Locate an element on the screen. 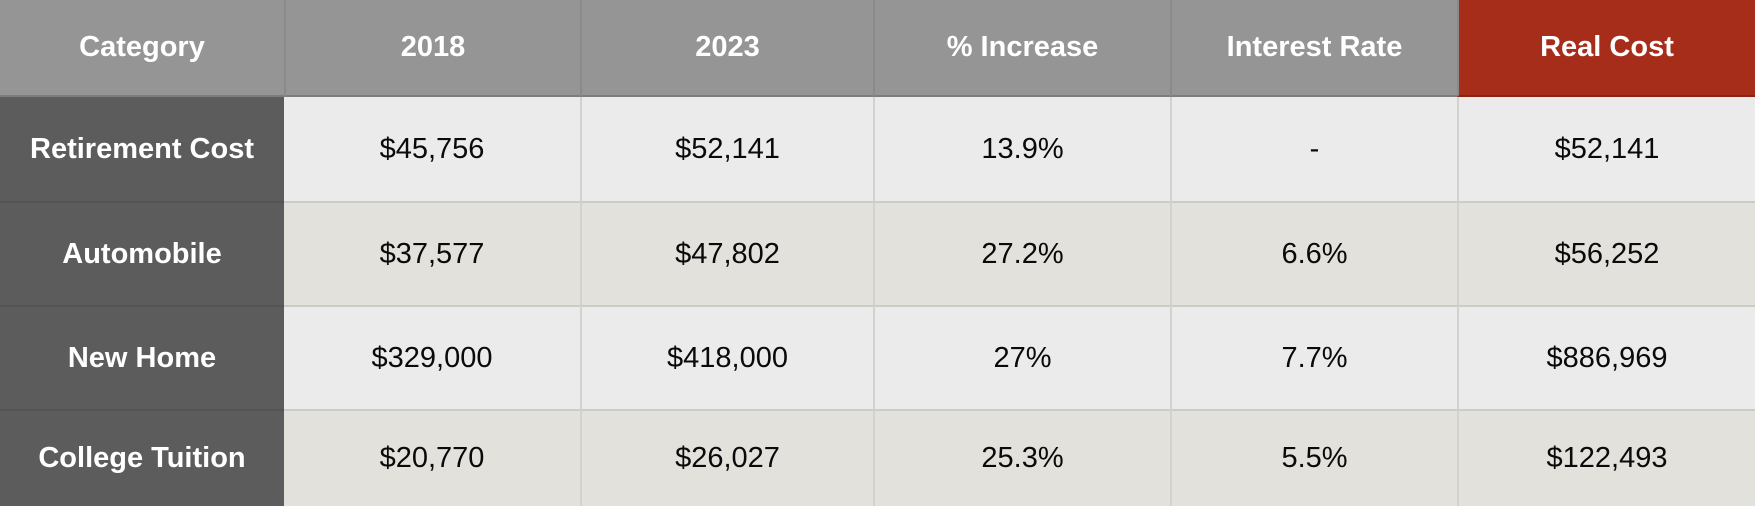 This screenshot has height=506, width=1755. cell-retirement-real-cost: $52,141 is located at coordinates (1606, 149).